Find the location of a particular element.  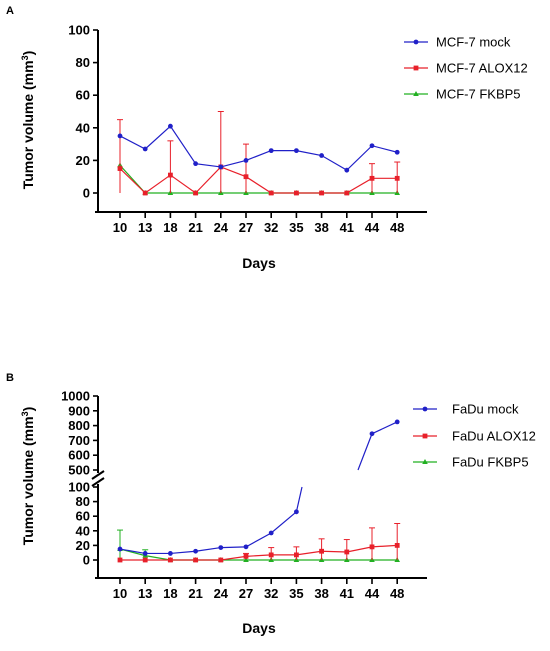

x-tick-label: 41 is located at coordinates (347, 227).